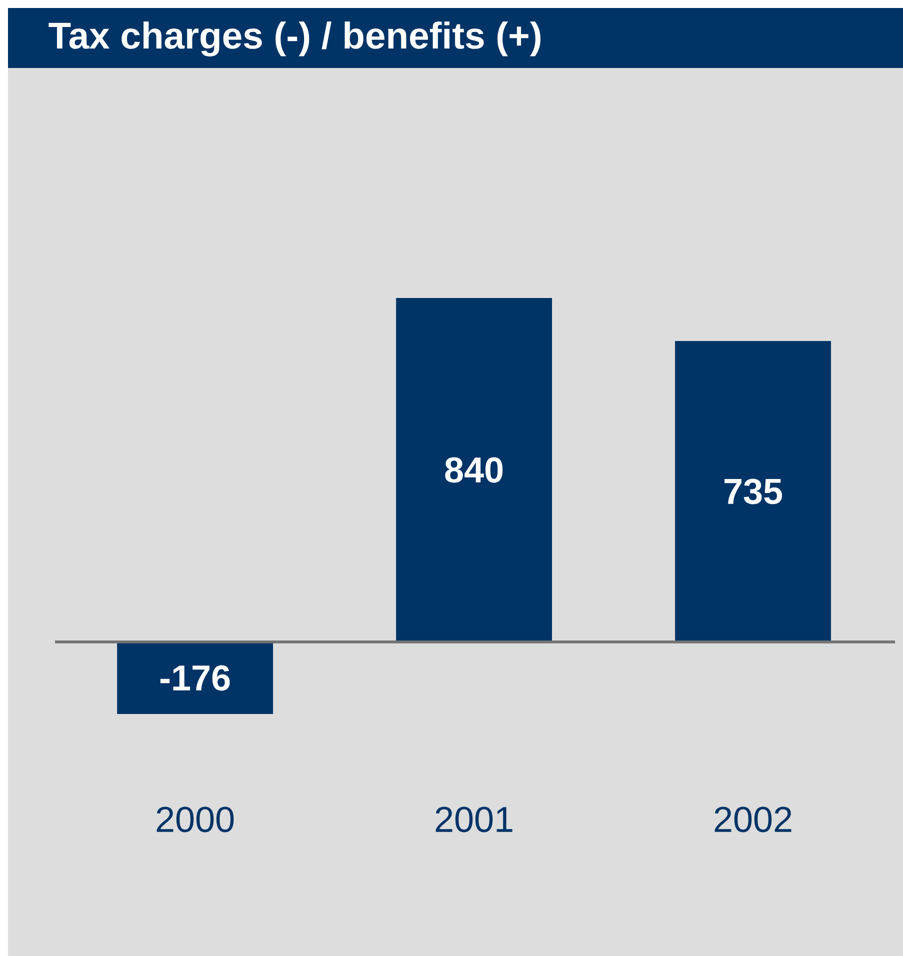 The height and width of the screenshot is (956, 903). I want to click on x-tick-label: 2000, so click(195, 819).